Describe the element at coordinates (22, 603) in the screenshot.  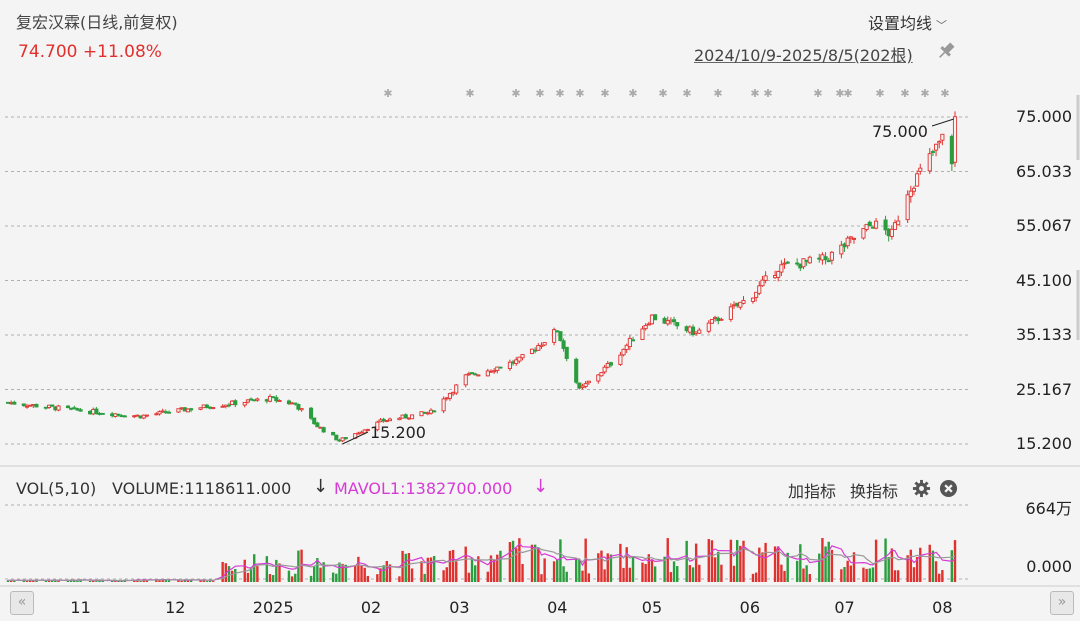
I see `double-left-icon: «` at that location.